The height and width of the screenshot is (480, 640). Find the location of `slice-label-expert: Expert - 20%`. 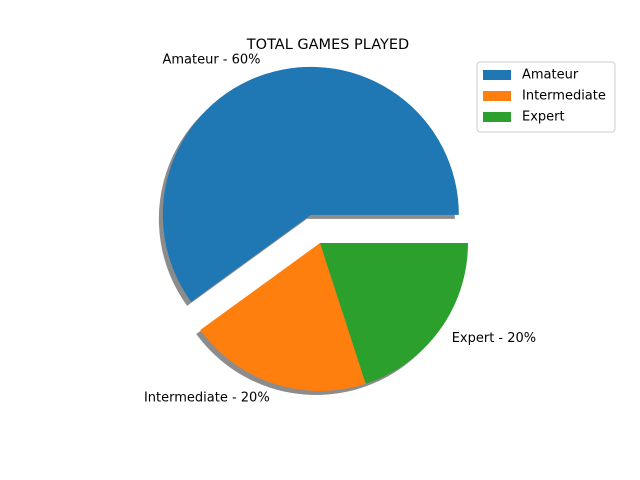

slice-label-expert: Expert - 20% is located at coordinates (494, 338).